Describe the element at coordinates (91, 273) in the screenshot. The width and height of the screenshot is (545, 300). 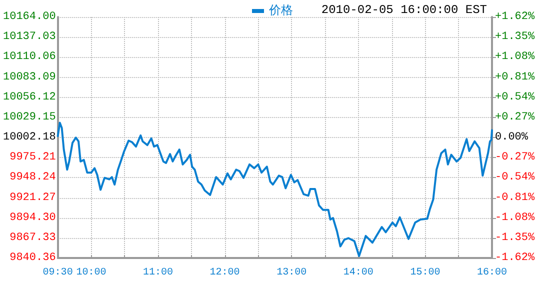
I see `x-tick-label: 10:00` at that location.